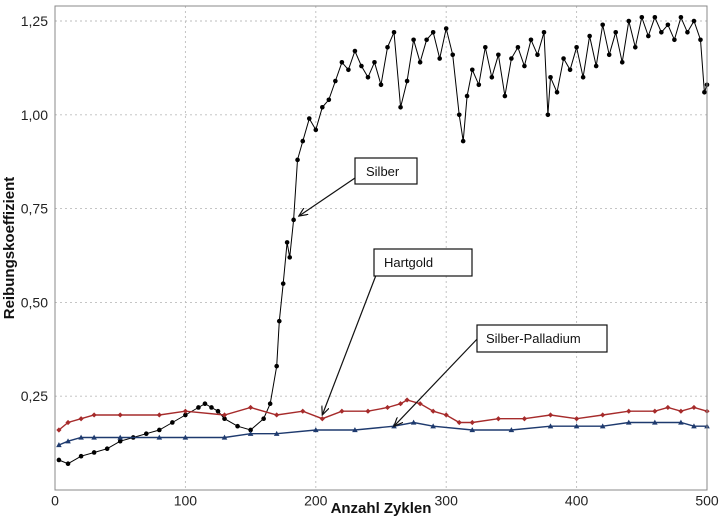  I want to click on x-tick-label: 300, so click(447, 500).